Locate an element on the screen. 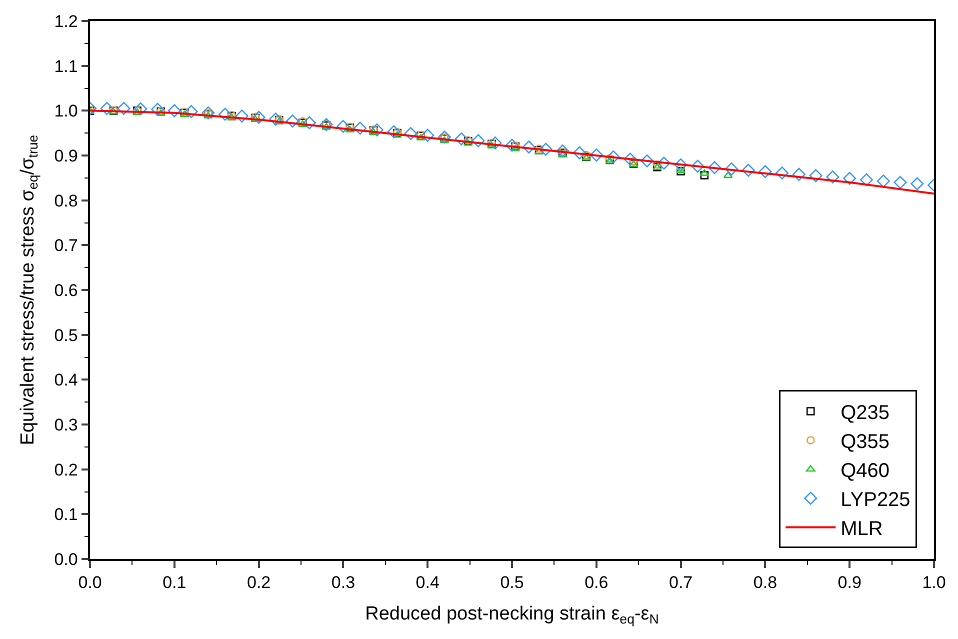 The width and height of the screenshot is (958, 639). legend-label: LYP225 is located at coordinates (875, 500).